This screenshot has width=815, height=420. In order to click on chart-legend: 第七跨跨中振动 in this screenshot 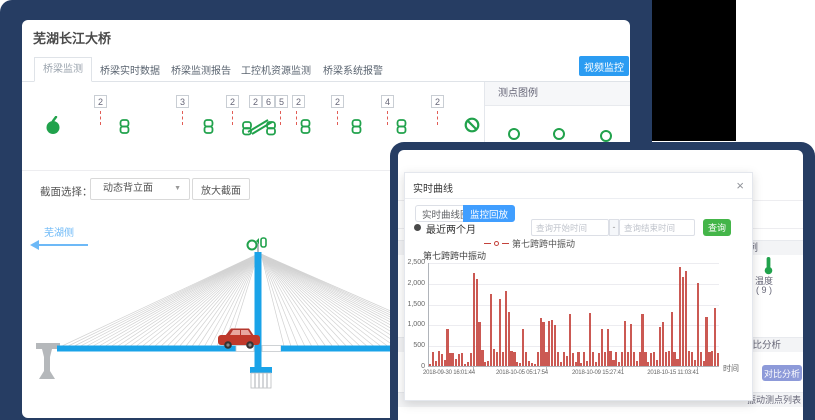, I will do `click(529, 243)`.